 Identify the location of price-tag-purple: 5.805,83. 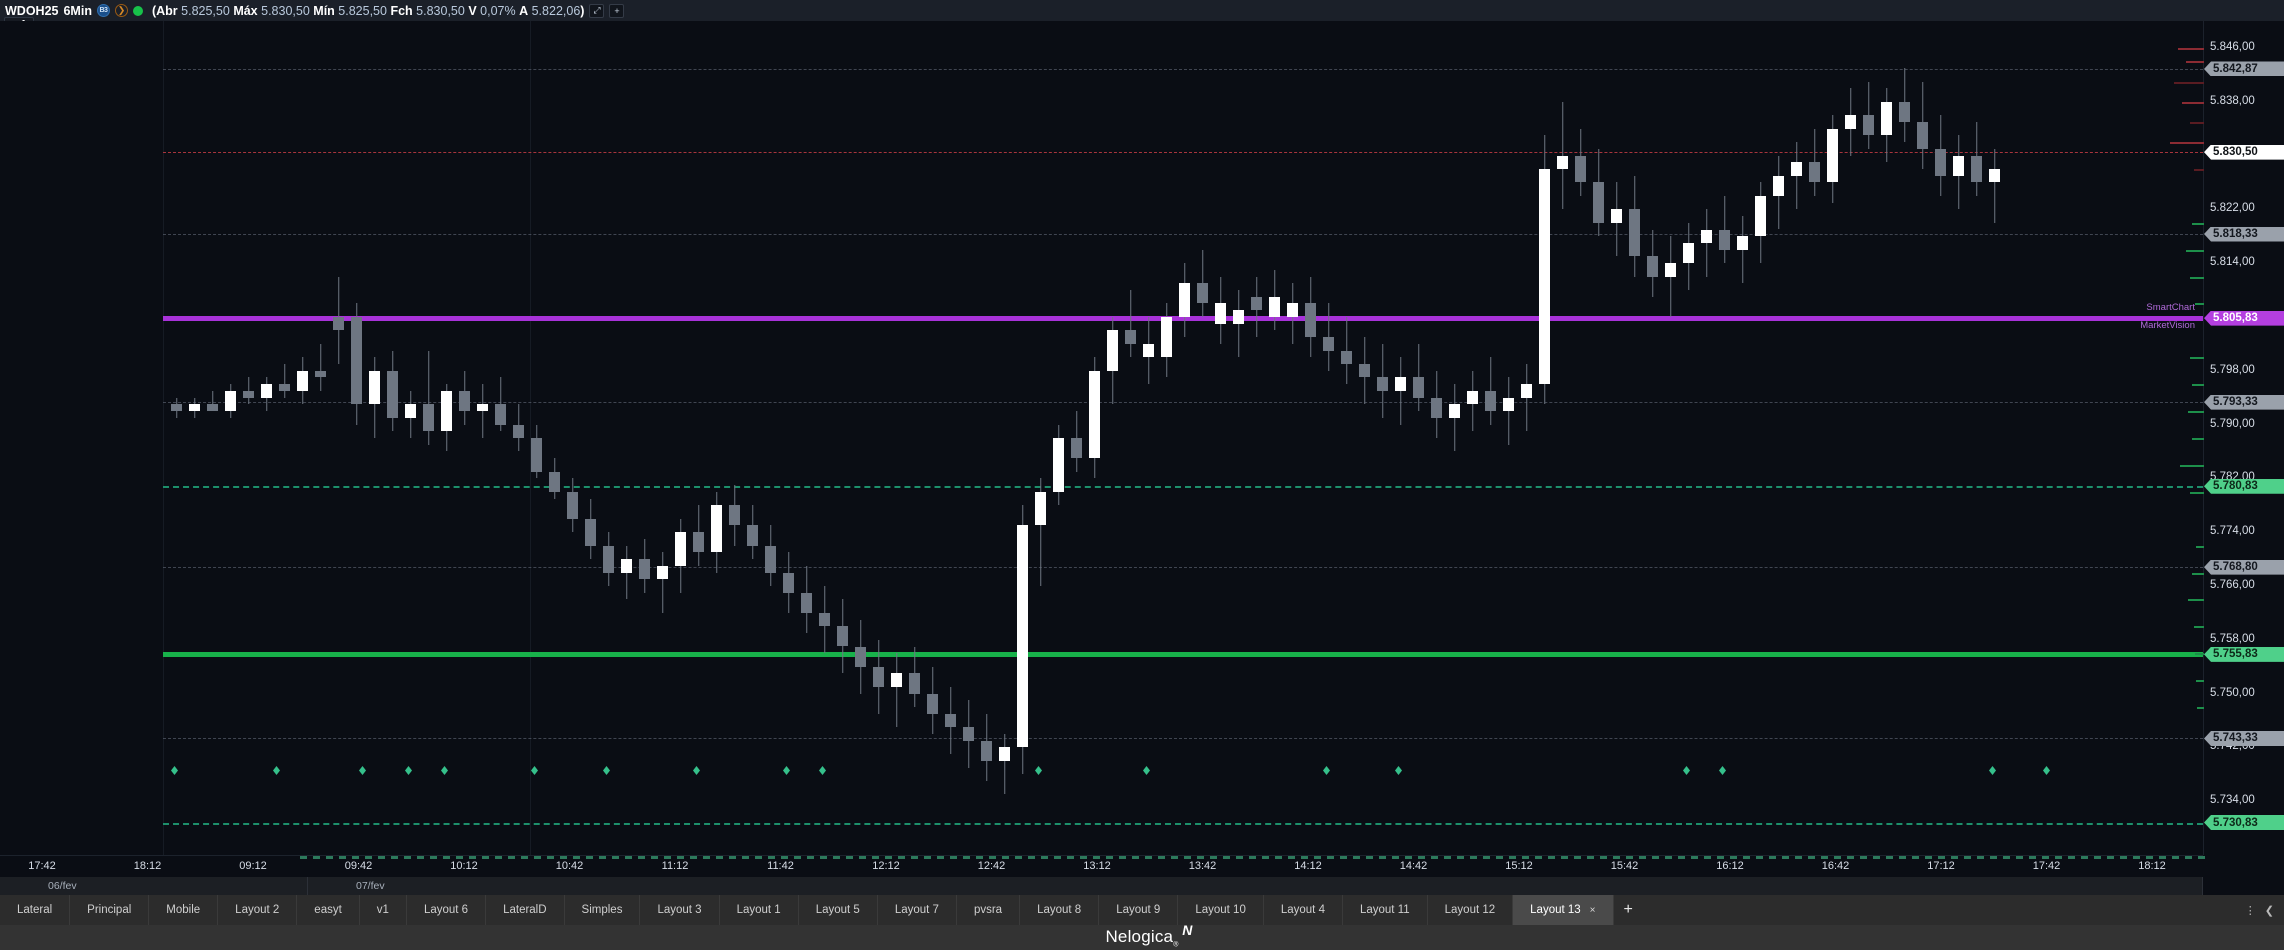
(2244, 318).